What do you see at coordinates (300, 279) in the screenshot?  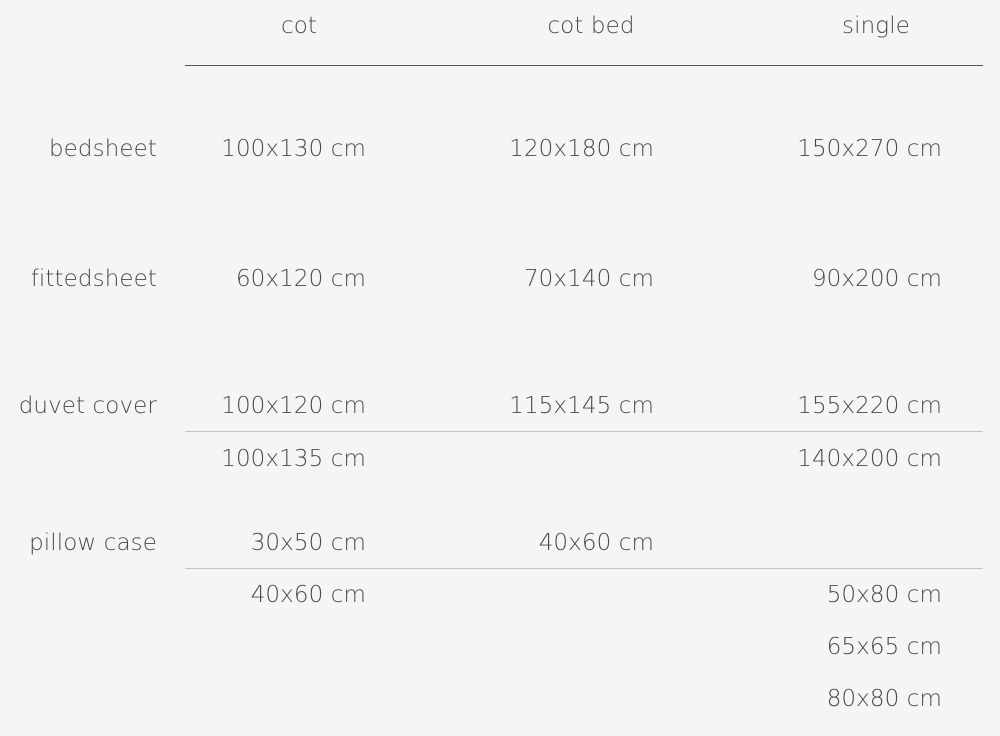 I see `cell-fittedsheet-cot: 60x120 cm` at bounding box center [300, 279].